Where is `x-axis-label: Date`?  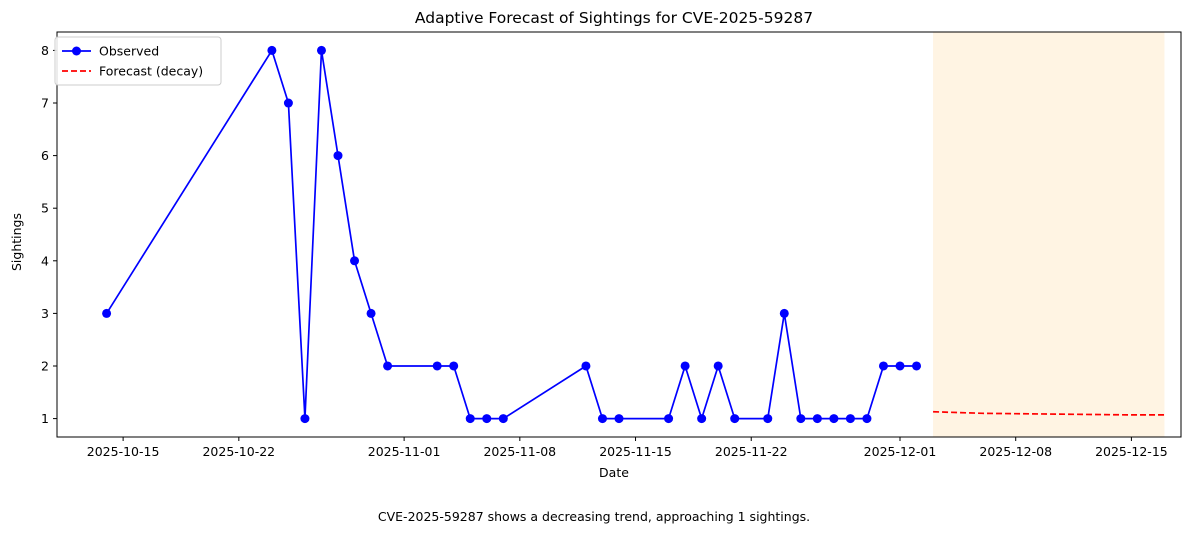
x-axis-label: Date is located at coordinates (614, 472).